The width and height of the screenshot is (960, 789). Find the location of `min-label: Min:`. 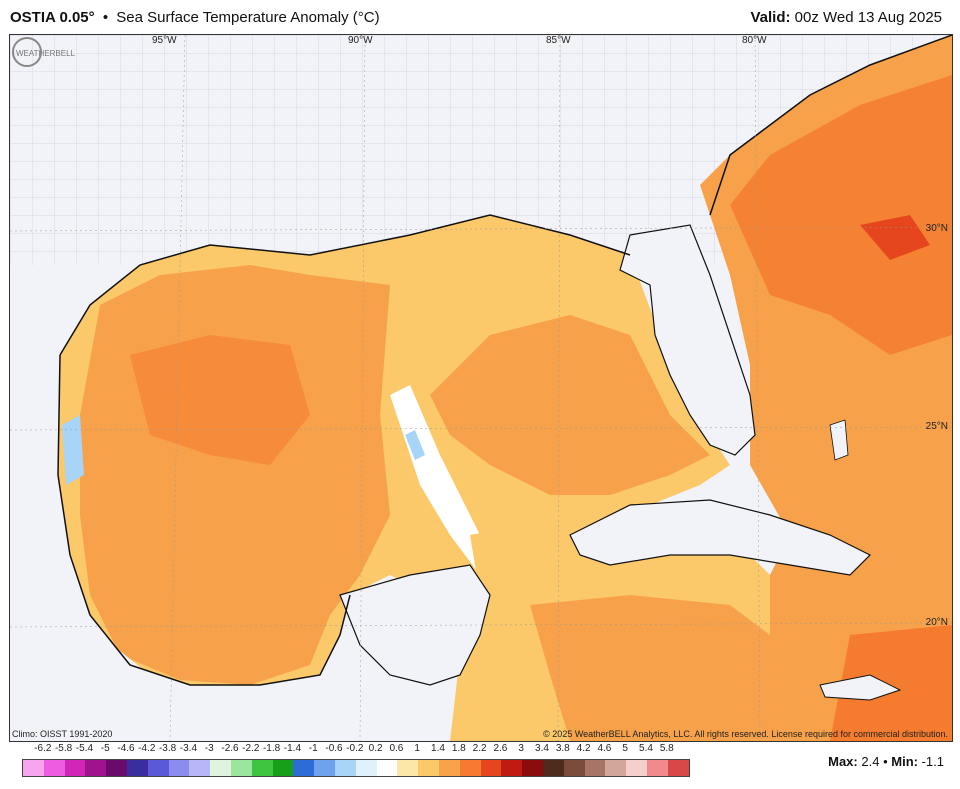

min-label: Min: is located at coordinates (904, 761).